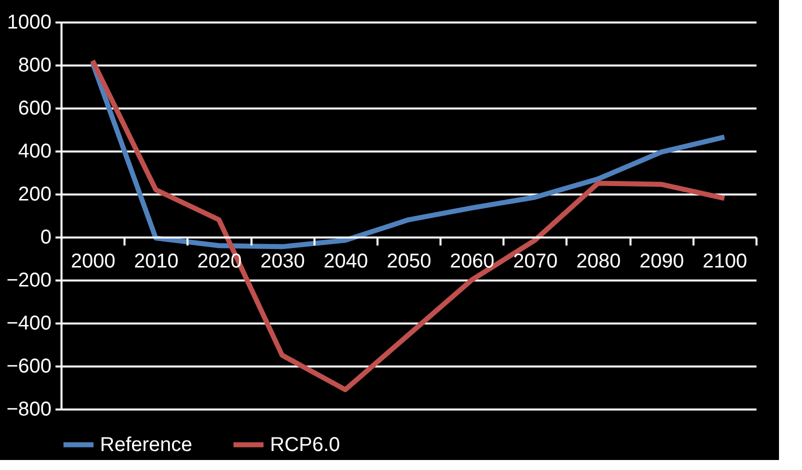 The width and height of the screenshot is (802, 470). I want to click on legend-label: Reference, so click(146, 445).